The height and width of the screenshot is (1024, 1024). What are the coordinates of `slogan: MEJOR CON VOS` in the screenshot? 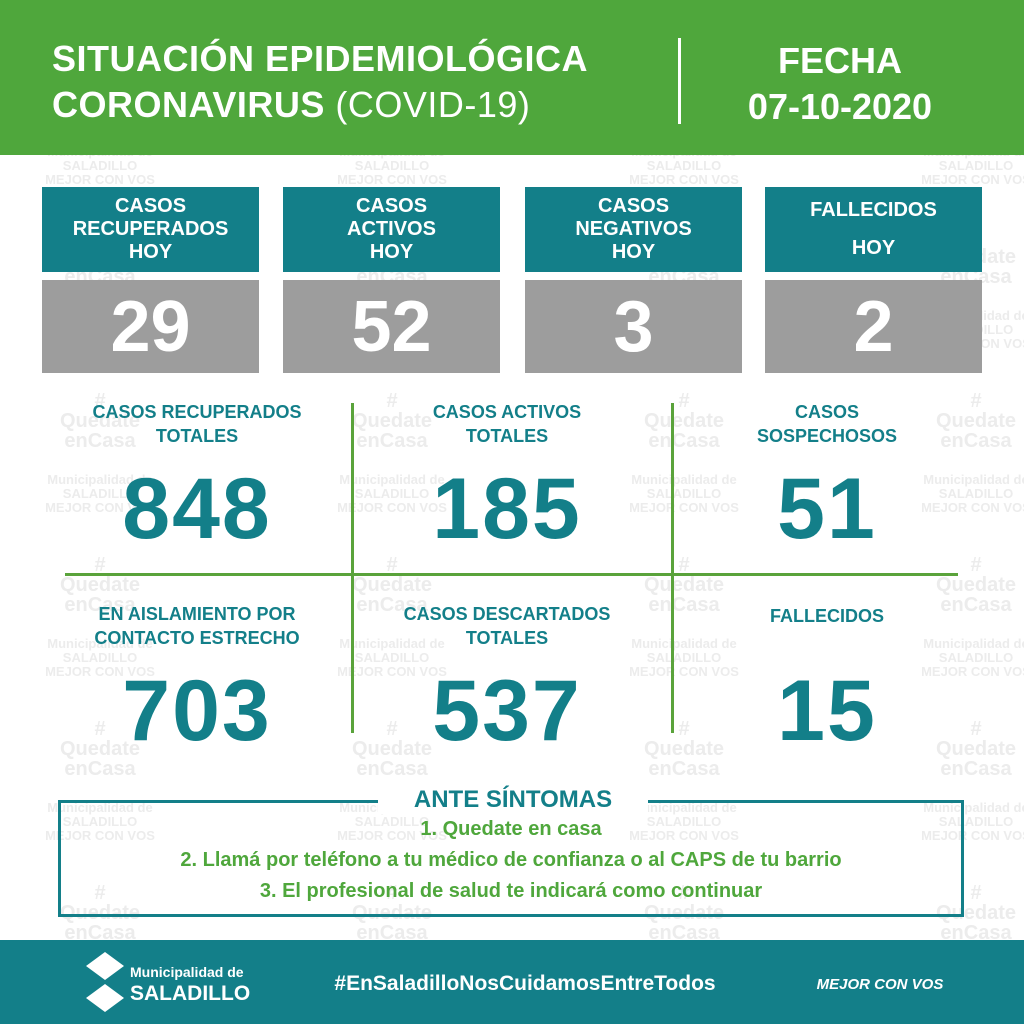 It's located at (880, 984).